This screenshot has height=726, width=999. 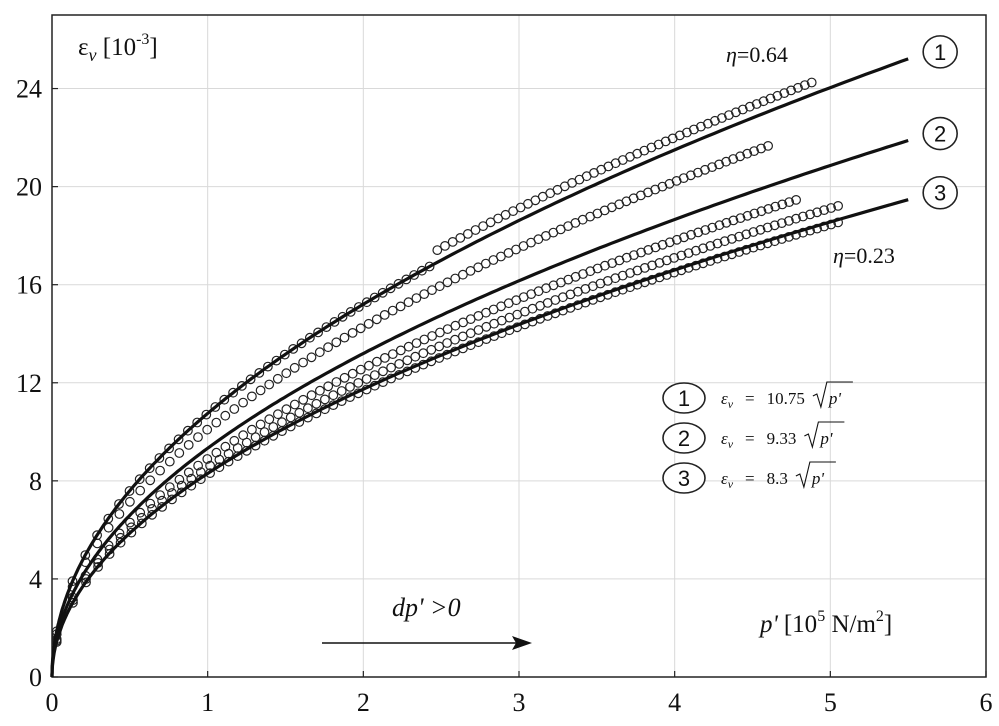 What do you see at coordinates (825, 623) in the screenshot?
I see `x-axis-label: p' [105 N/m2]` at bounding box center [825, 623].